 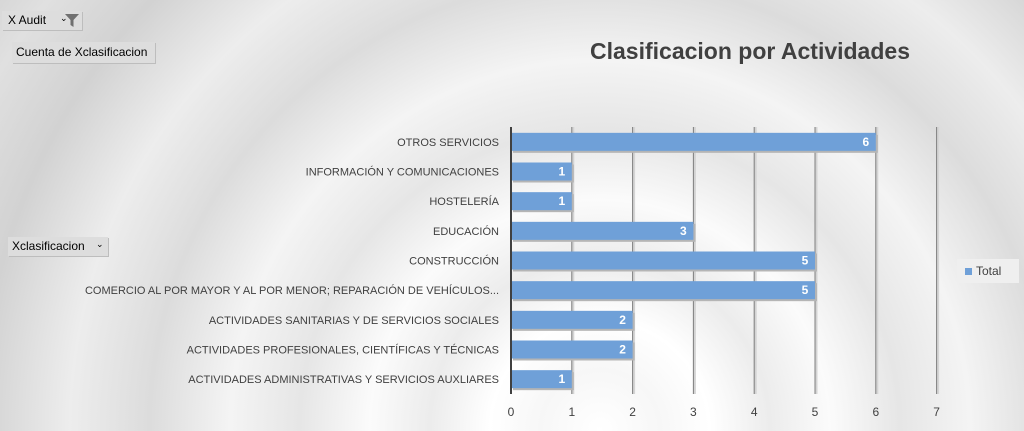 What do you see at coordinates (754, 412) in the screenshot?
I see `x-tick-label: 4` at bounding box center [754, 412].